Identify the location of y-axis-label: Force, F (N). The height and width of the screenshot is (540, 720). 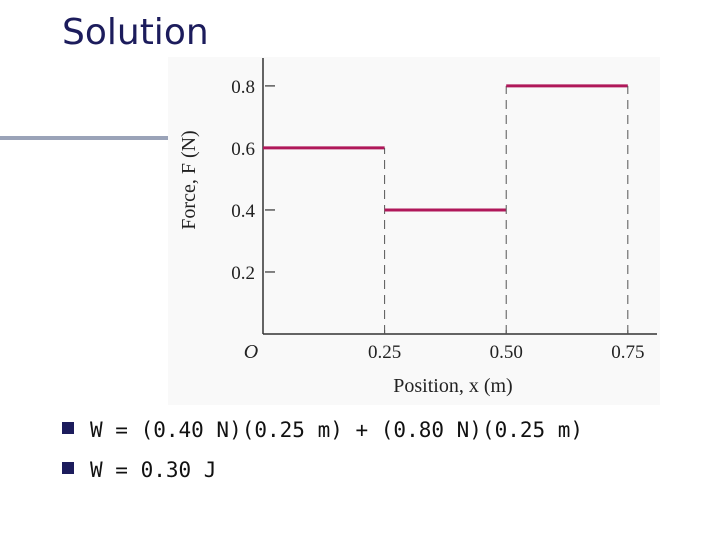
(189, 179).